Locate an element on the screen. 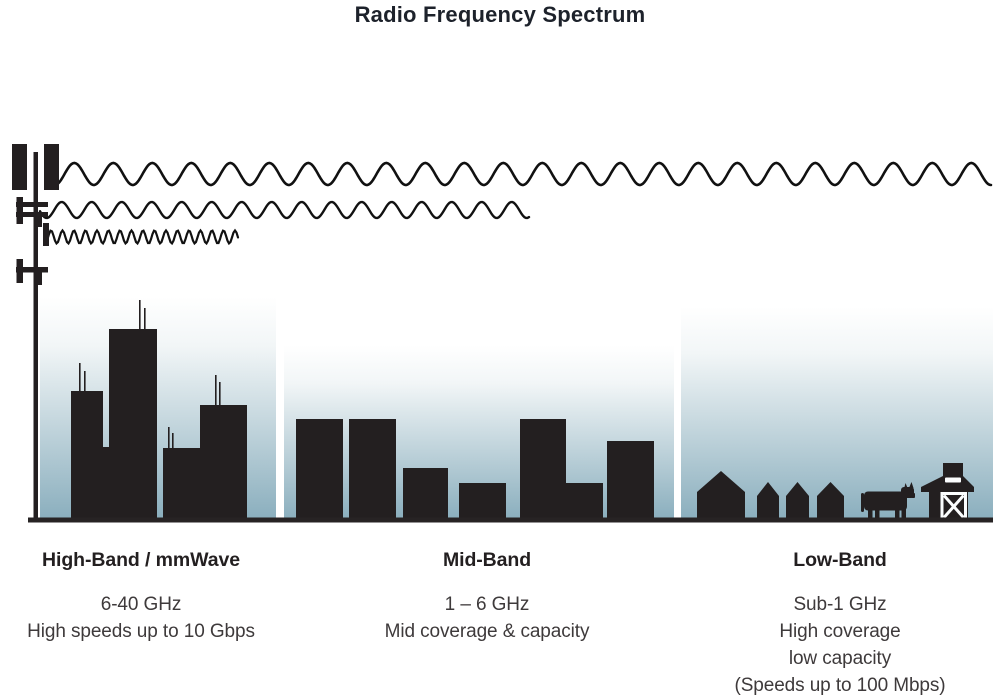 The height and width of the screenshot is (700, 1000). mid-band-description: Mid coverage & capacity is located at coordinates (487, 631).